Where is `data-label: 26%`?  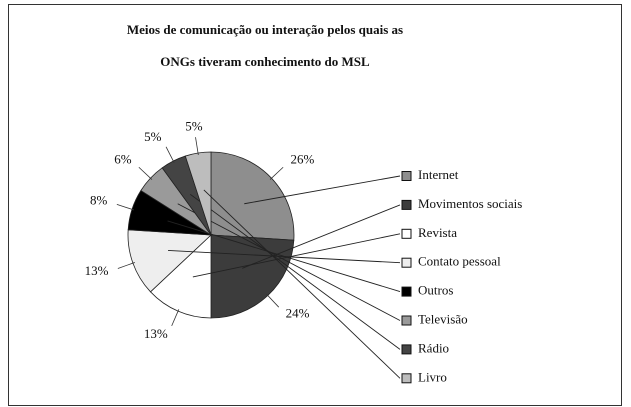 data-label: 26% is located at coordinates (302, 158).